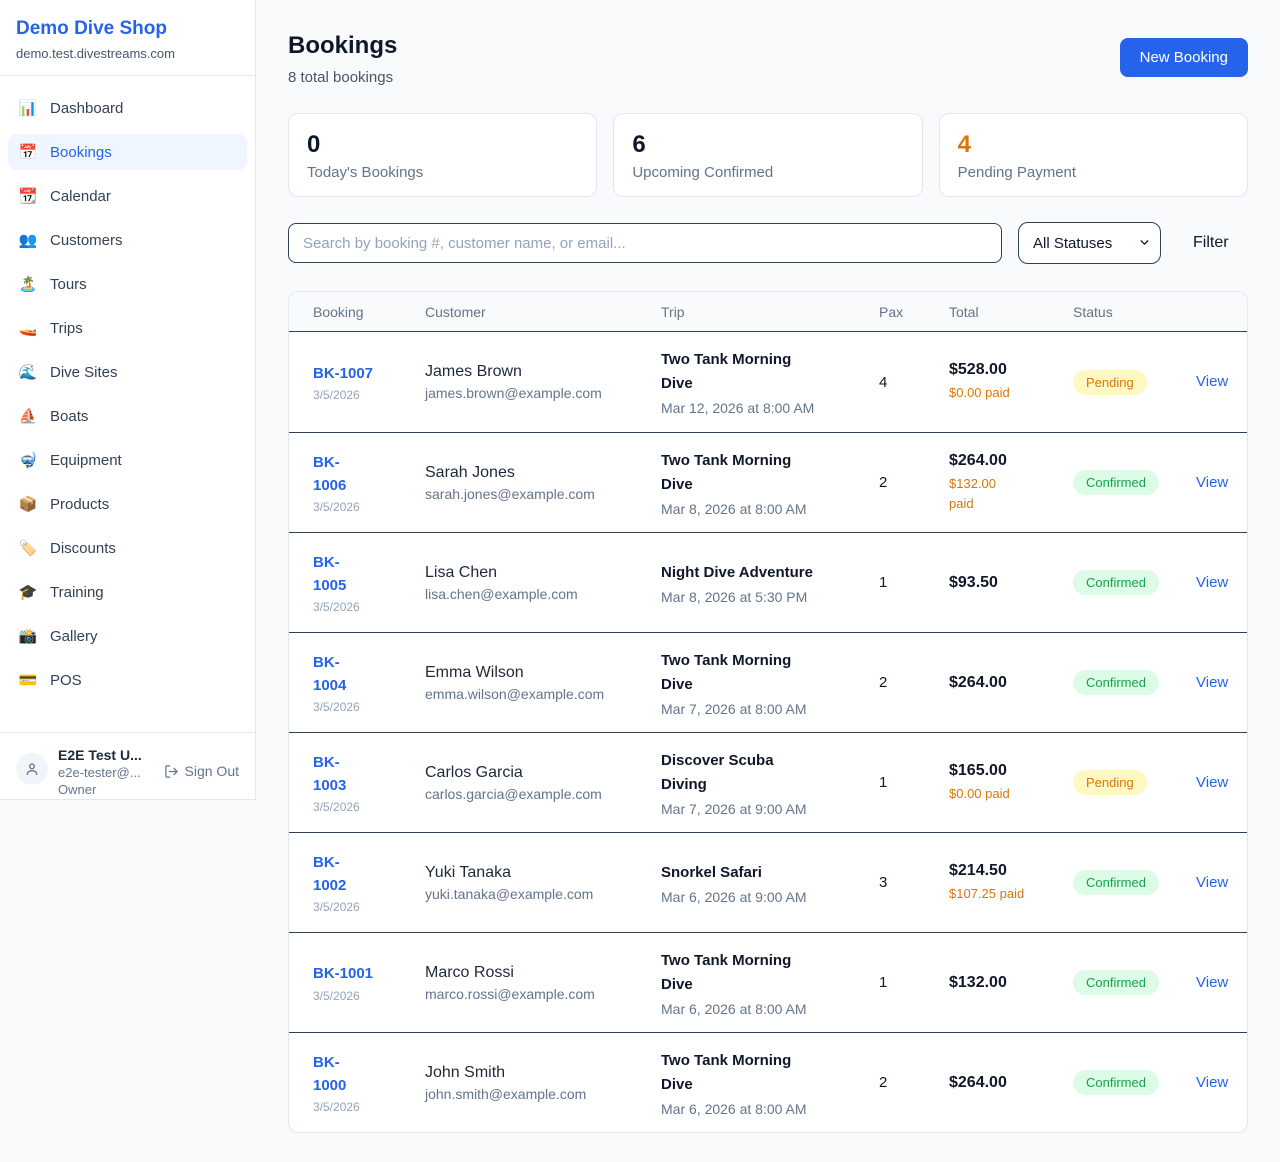 The width and height of the screenshot is (1280, 1162). What do you see at coordinates (883, 982) in the screenshot?
I see `pax-value: 1` at bounding box center [883, 982].